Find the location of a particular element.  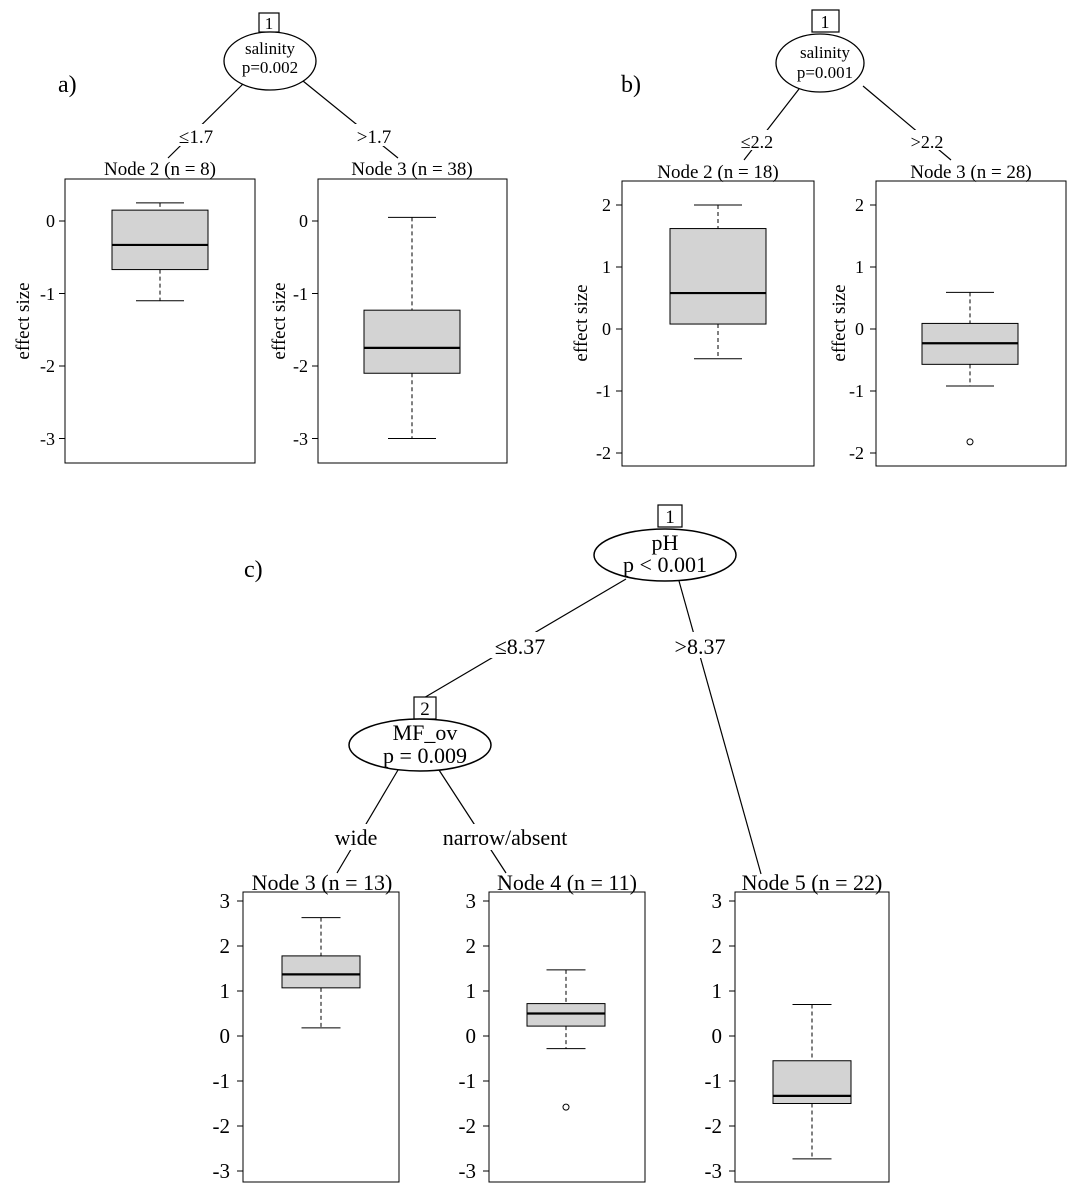

panel-b-node3-ytick-label: 2 is located at coordinates (859, 205).